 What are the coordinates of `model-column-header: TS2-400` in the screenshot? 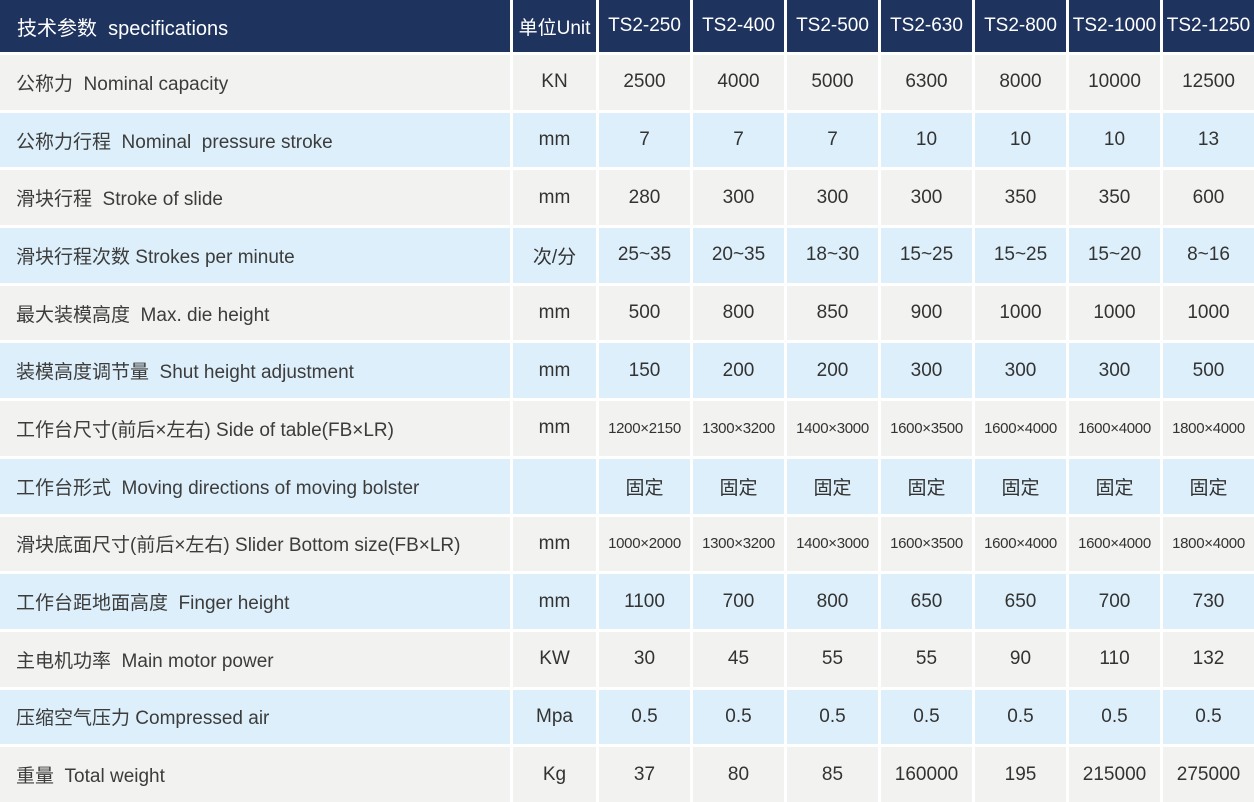 It's located at (738, 26).